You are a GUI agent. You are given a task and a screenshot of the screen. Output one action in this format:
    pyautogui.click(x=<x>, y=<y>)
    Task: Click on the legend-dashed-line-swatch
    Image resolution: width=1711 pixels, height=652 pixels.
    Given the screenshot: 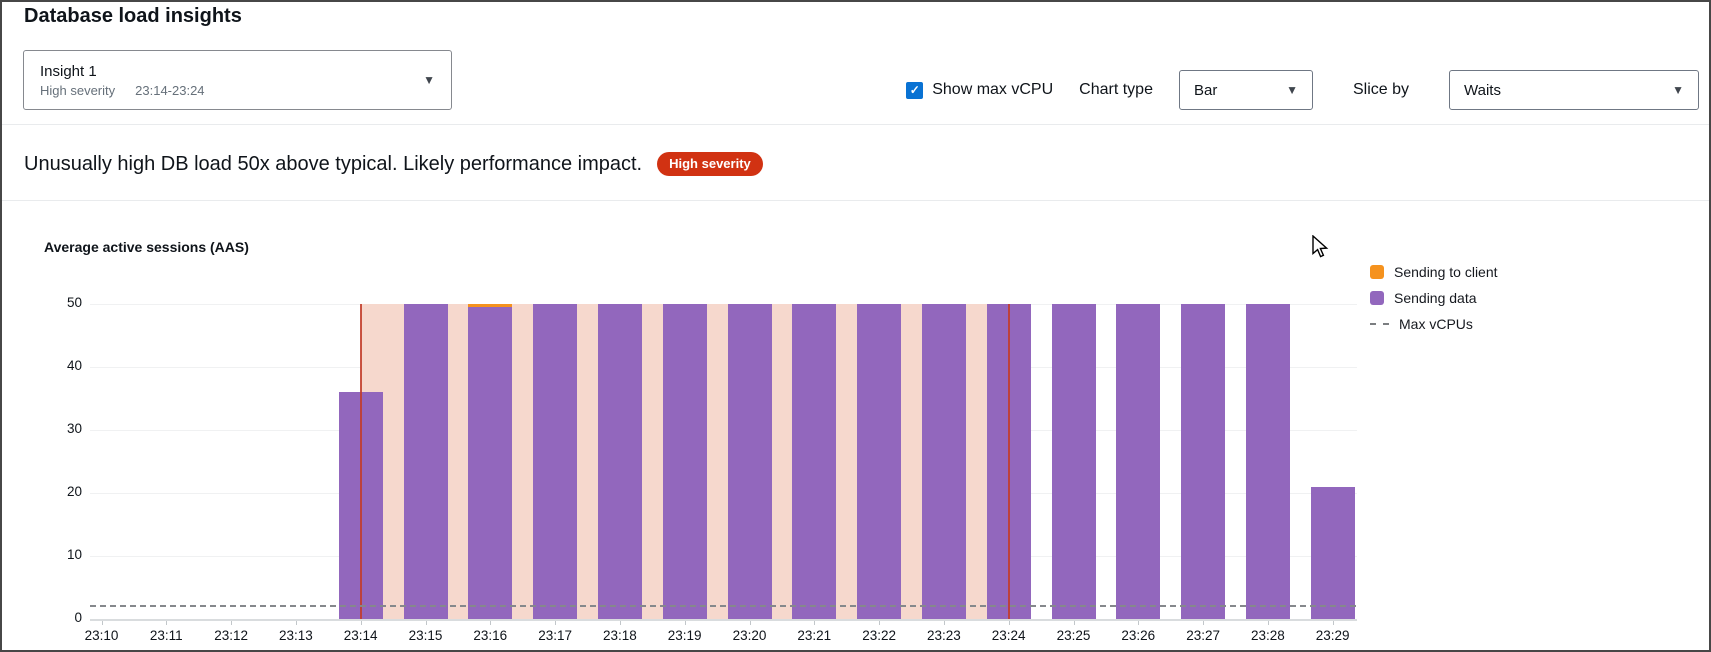 What is the action you would take?
    pyautogui.click(x=1379, y=324)
    